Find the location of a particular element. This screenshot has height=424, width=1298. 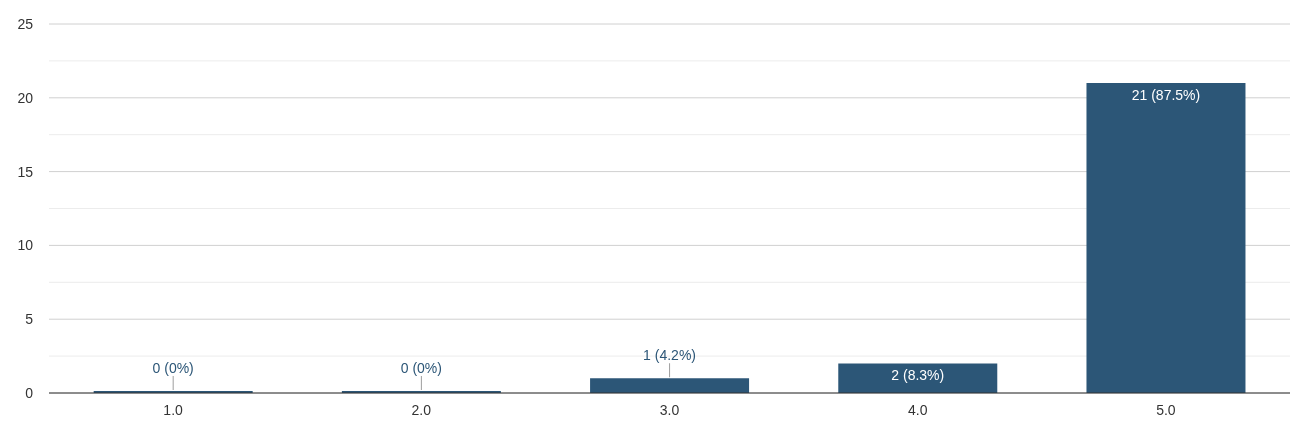

y-tick-label: 25 is located at coordinates (25, 23).